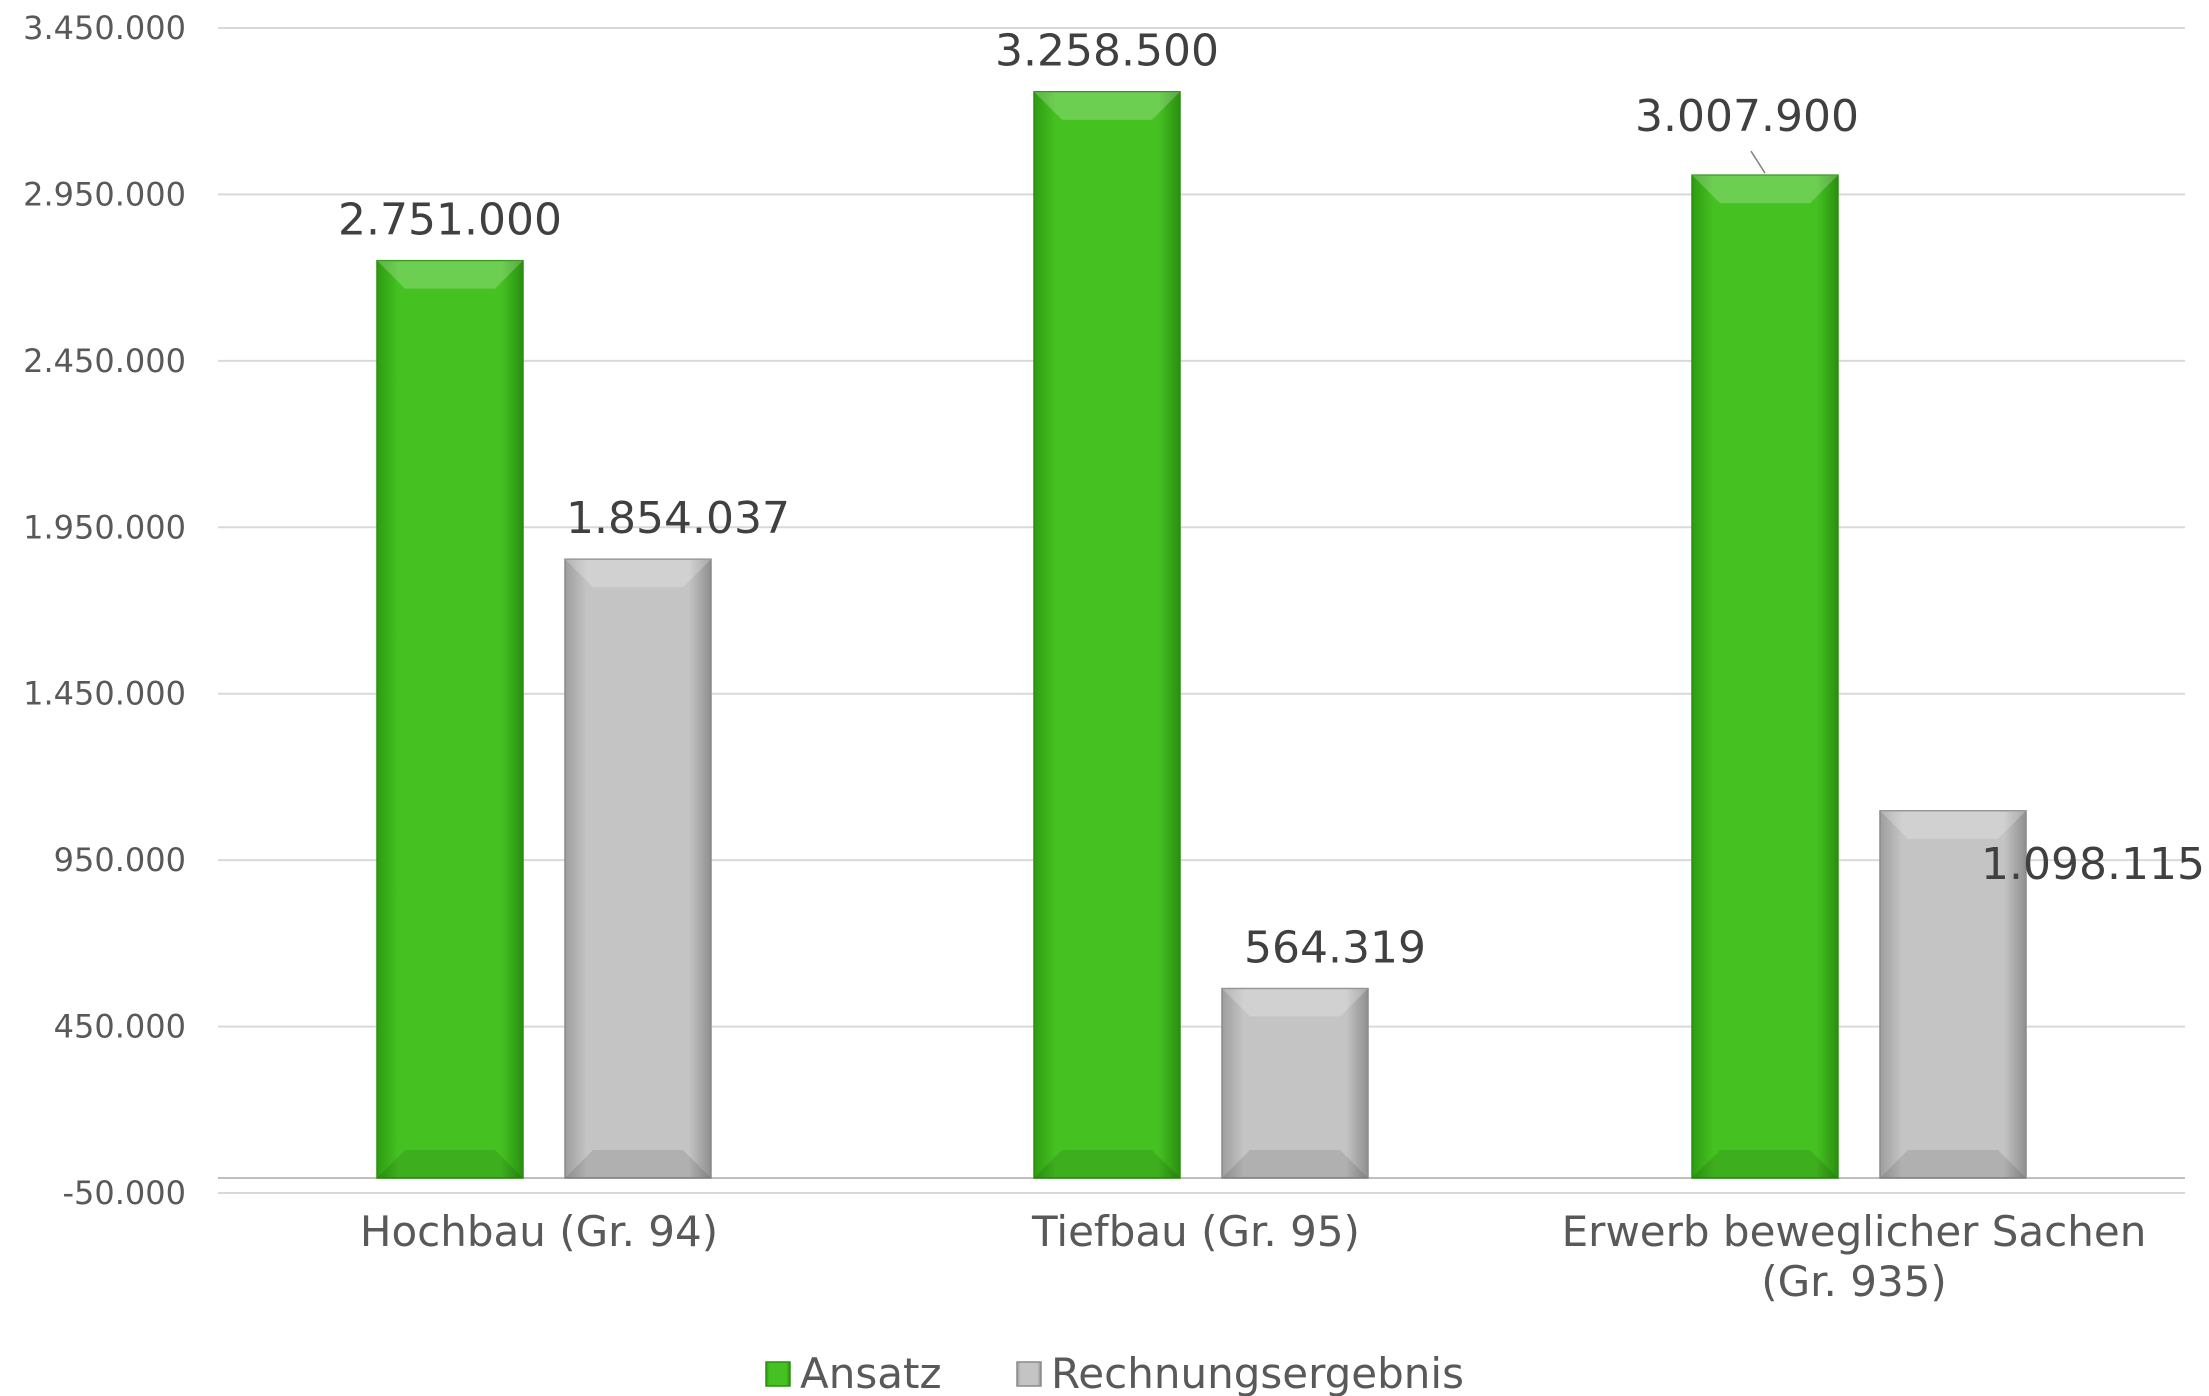  Describe the element at coordinates (1107, 51) in the screenshot. I see `data-label: 3.258.500` at that location.